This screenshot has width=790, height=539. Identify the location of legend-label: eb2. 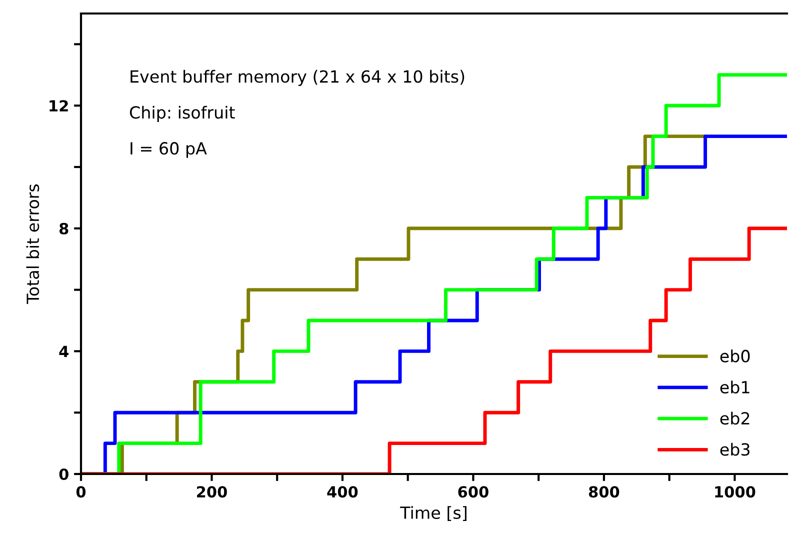
(735, 418).